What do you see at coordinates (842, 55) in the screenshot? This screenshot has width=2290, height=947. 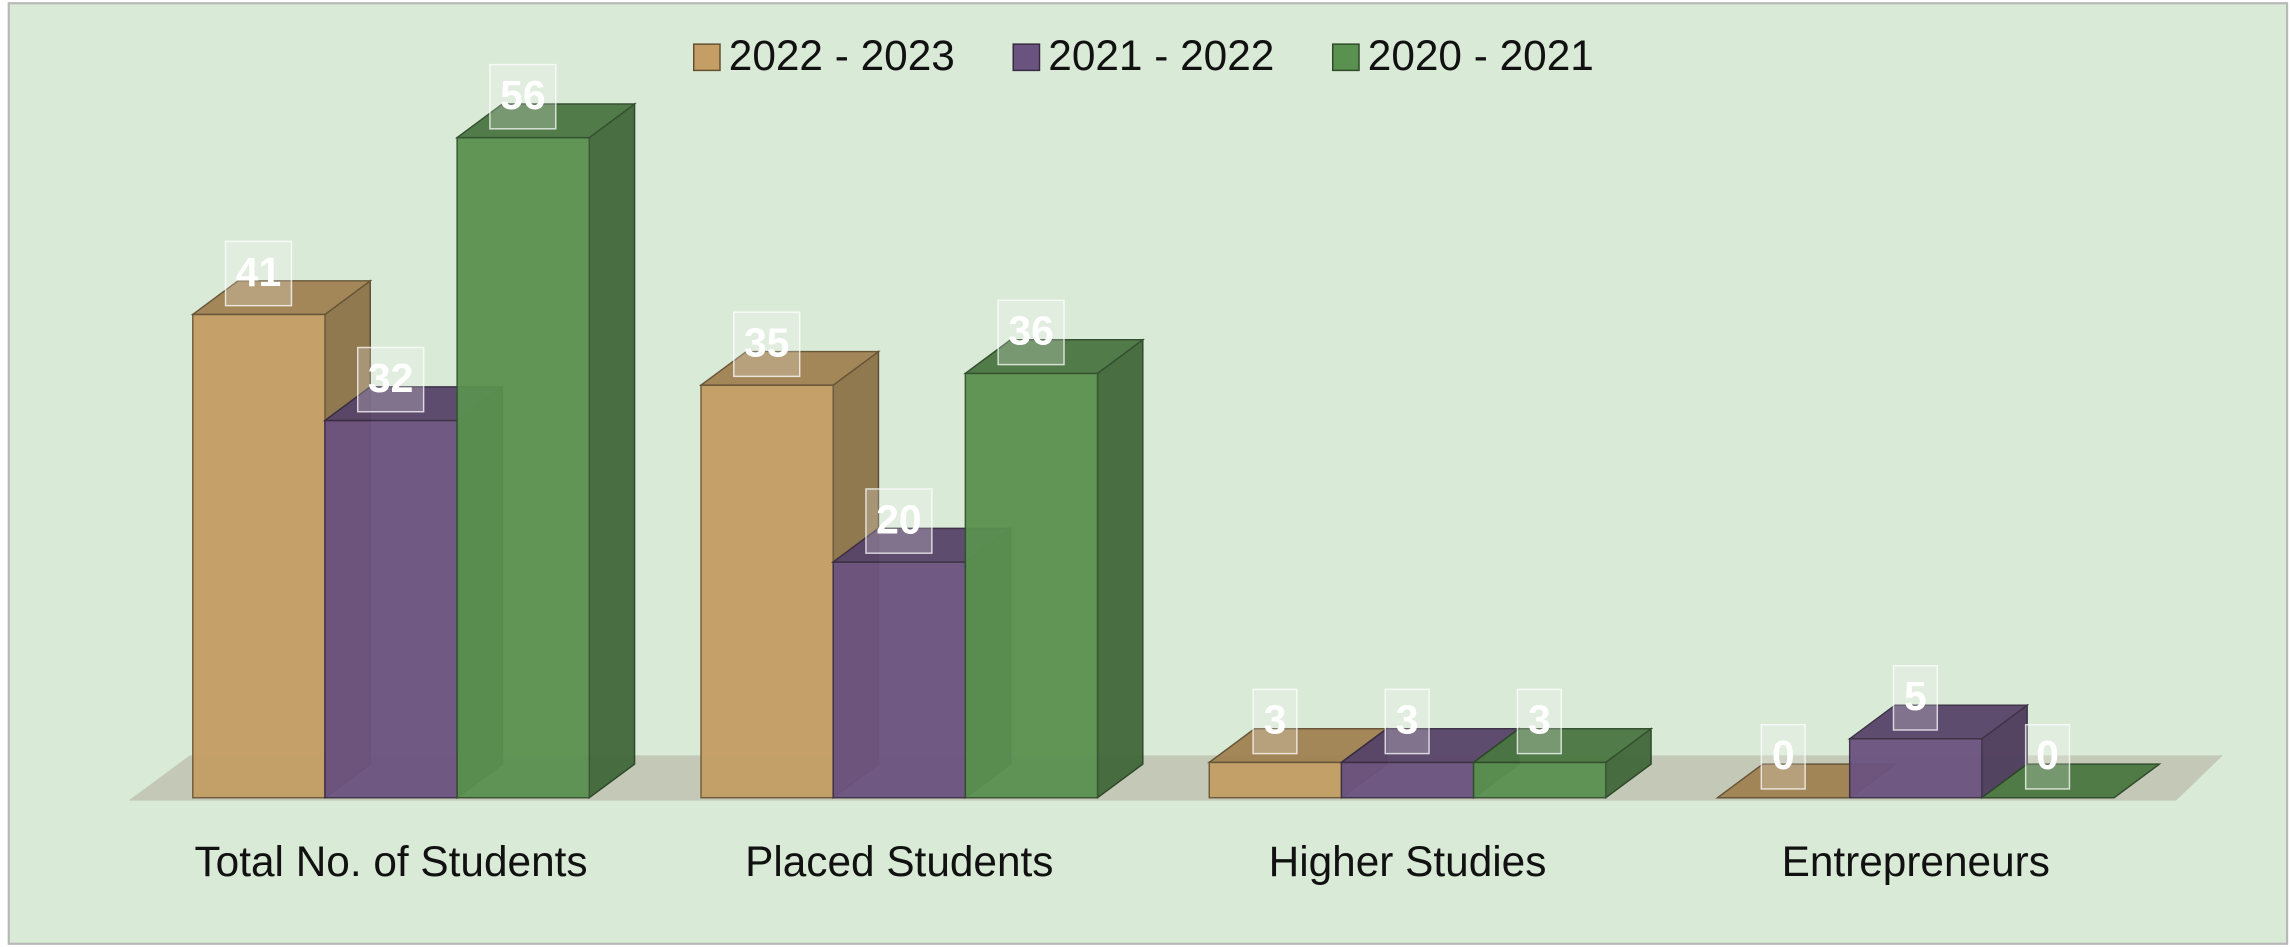 I see `legend-label: 2022 - 2023` at bounding box center [842, 55].